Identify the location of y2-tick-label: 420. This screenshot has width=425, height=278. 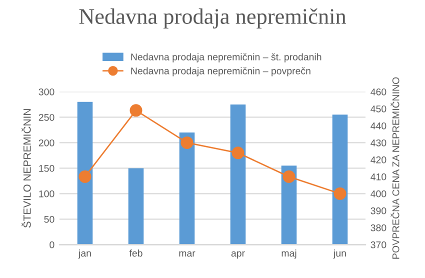
(378, 160).